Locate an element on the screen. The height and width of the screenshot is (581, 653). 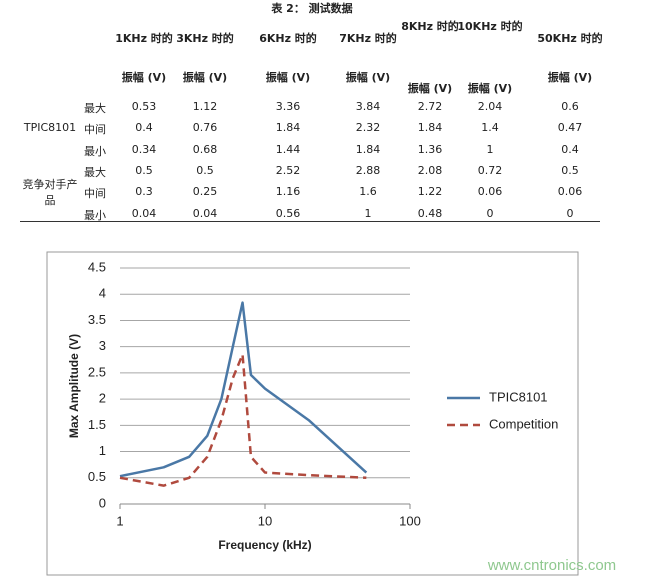
cell: 2.08 is located at coordinates (430, 170).